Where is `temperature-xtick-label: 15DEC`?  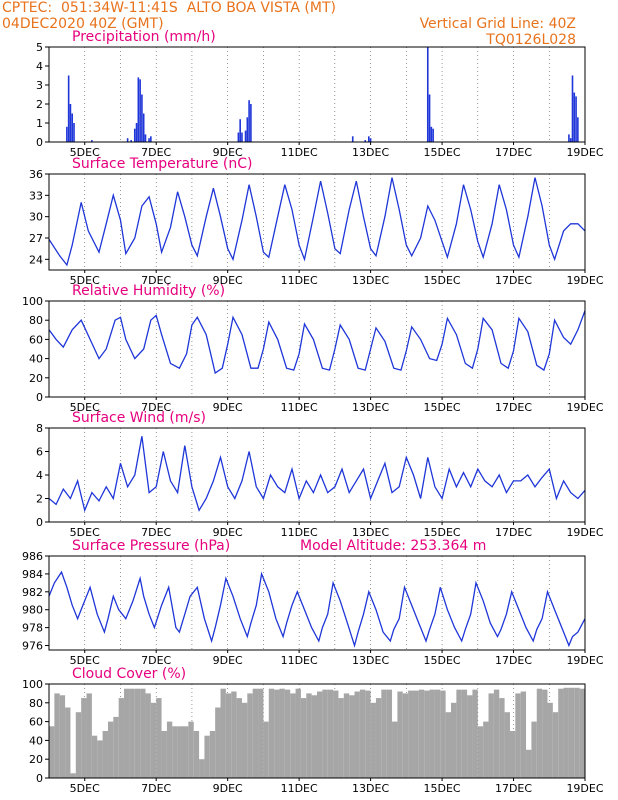 temperature-xtick-label: 15DEC is located at coordinates (442, 280).